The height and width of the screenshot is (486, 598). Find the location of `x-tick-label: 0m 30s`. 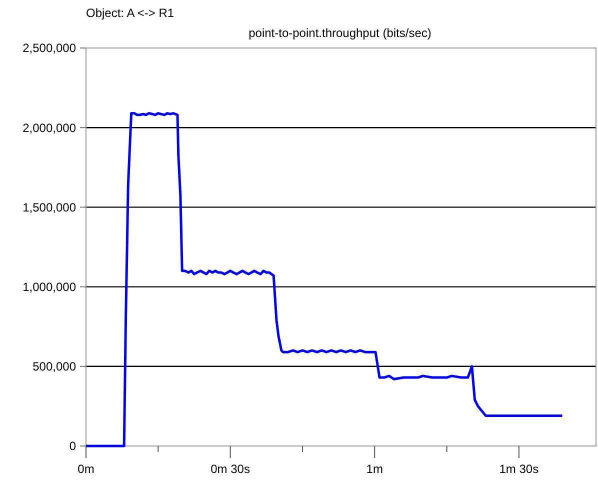

x-tick-label: 0m 30s is located at coordinates (230, 469).